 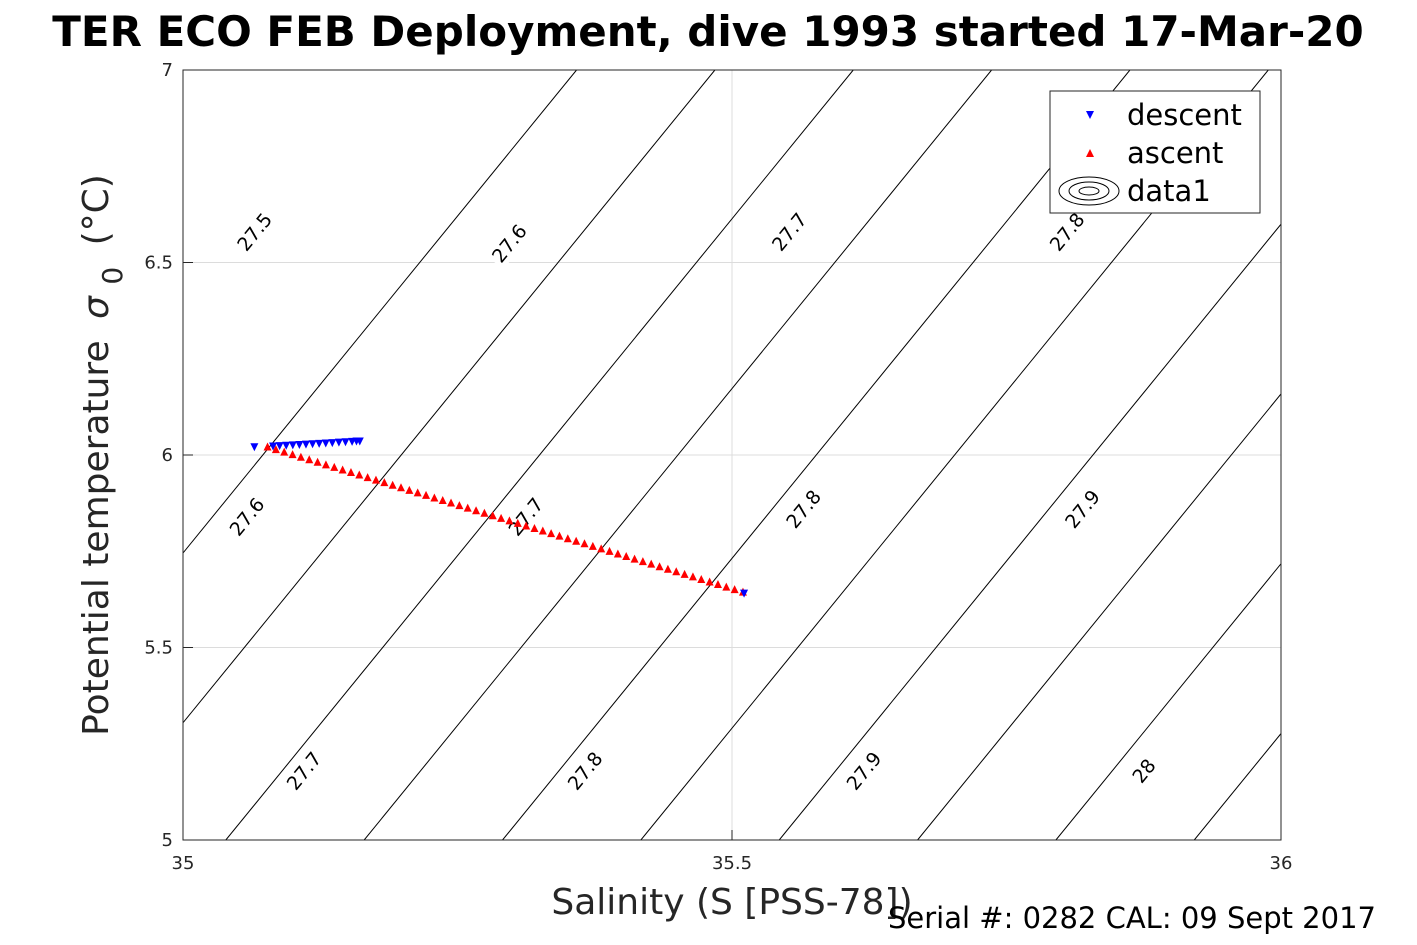 What do you see at coordinates (1281, 863) in the screenshot?
I see `x-tick-label: 36` at bounding box center [1281, 863].